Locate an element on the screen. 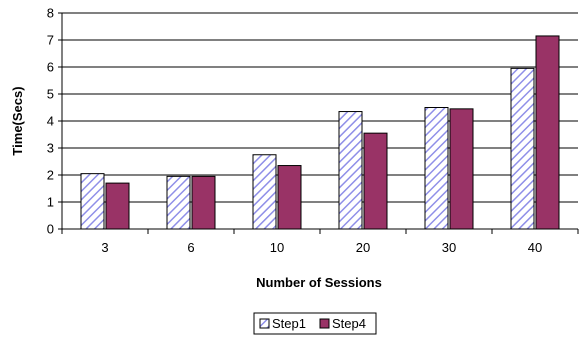  legend-swatch-step1 is located at coordinates (264, 323).